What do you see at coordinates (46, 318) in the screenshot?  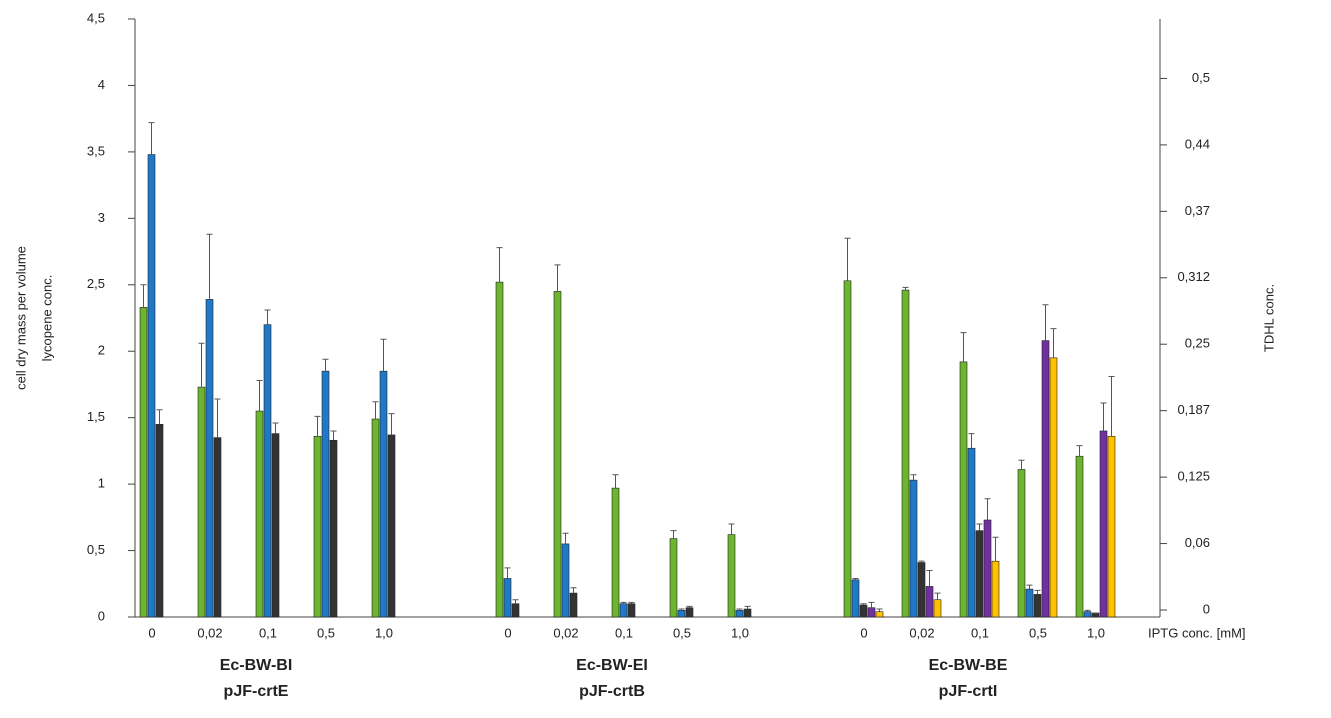 I see `y-axis-label: lycopene conc.` at bounding box center [46, 318].